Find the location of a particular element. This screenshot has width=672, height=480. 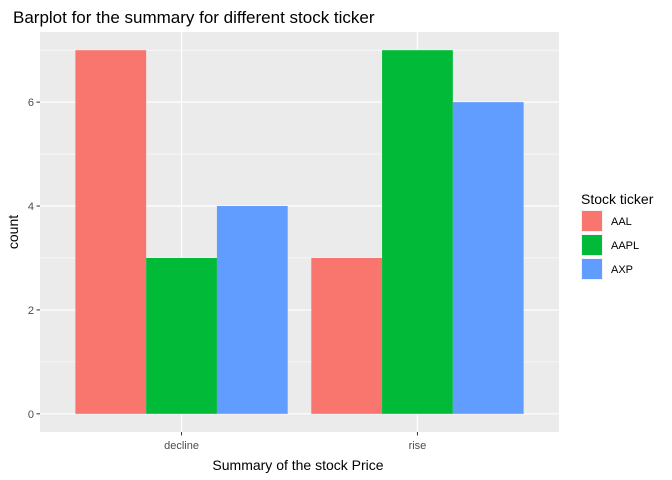

bar-decline-axp is located at coordinates (252, 310).